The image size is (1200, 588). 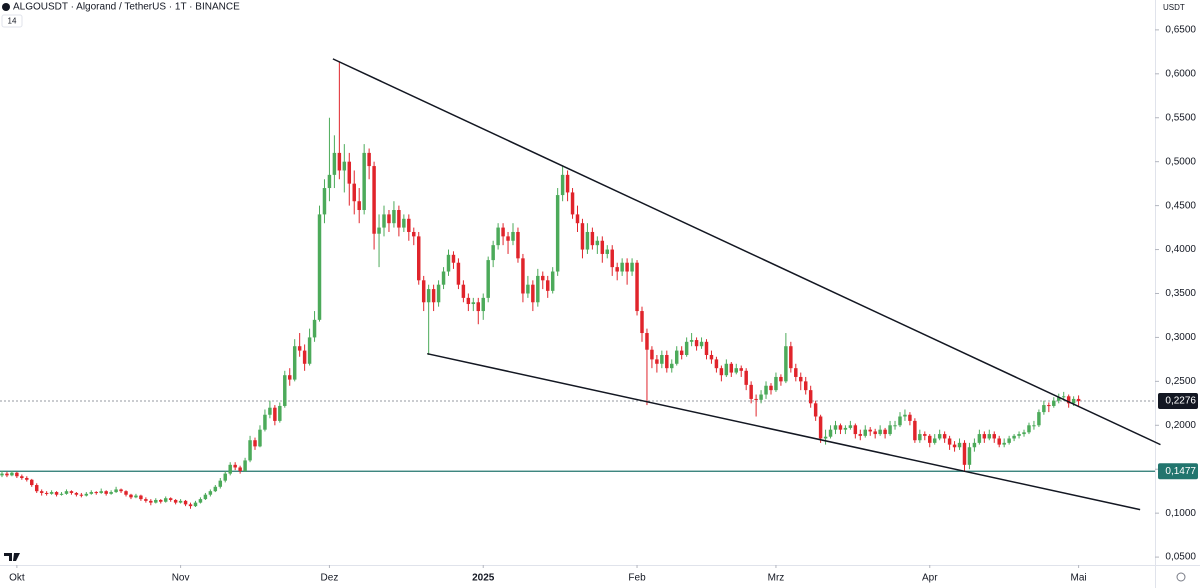 I want to click on y-tick-label: 0,0500, so click(x=1180, y=557).